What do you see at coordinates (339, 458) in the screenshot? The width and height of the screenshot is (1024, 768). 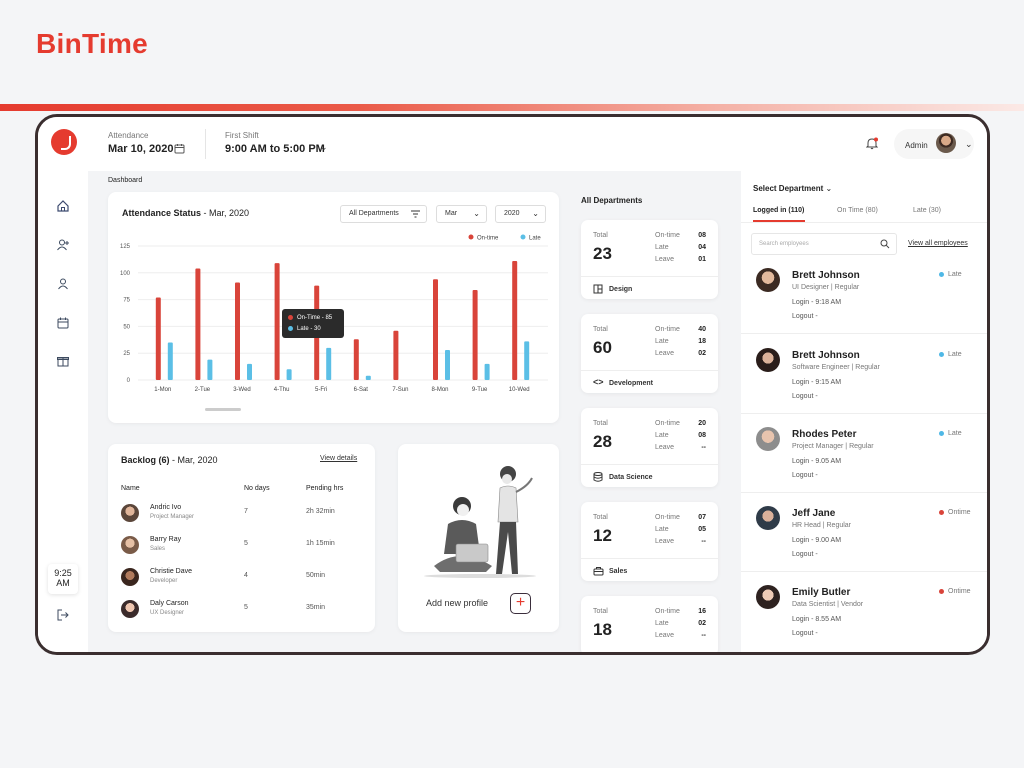 I see `view-details-link: View details` at bounding box center [339, 458].